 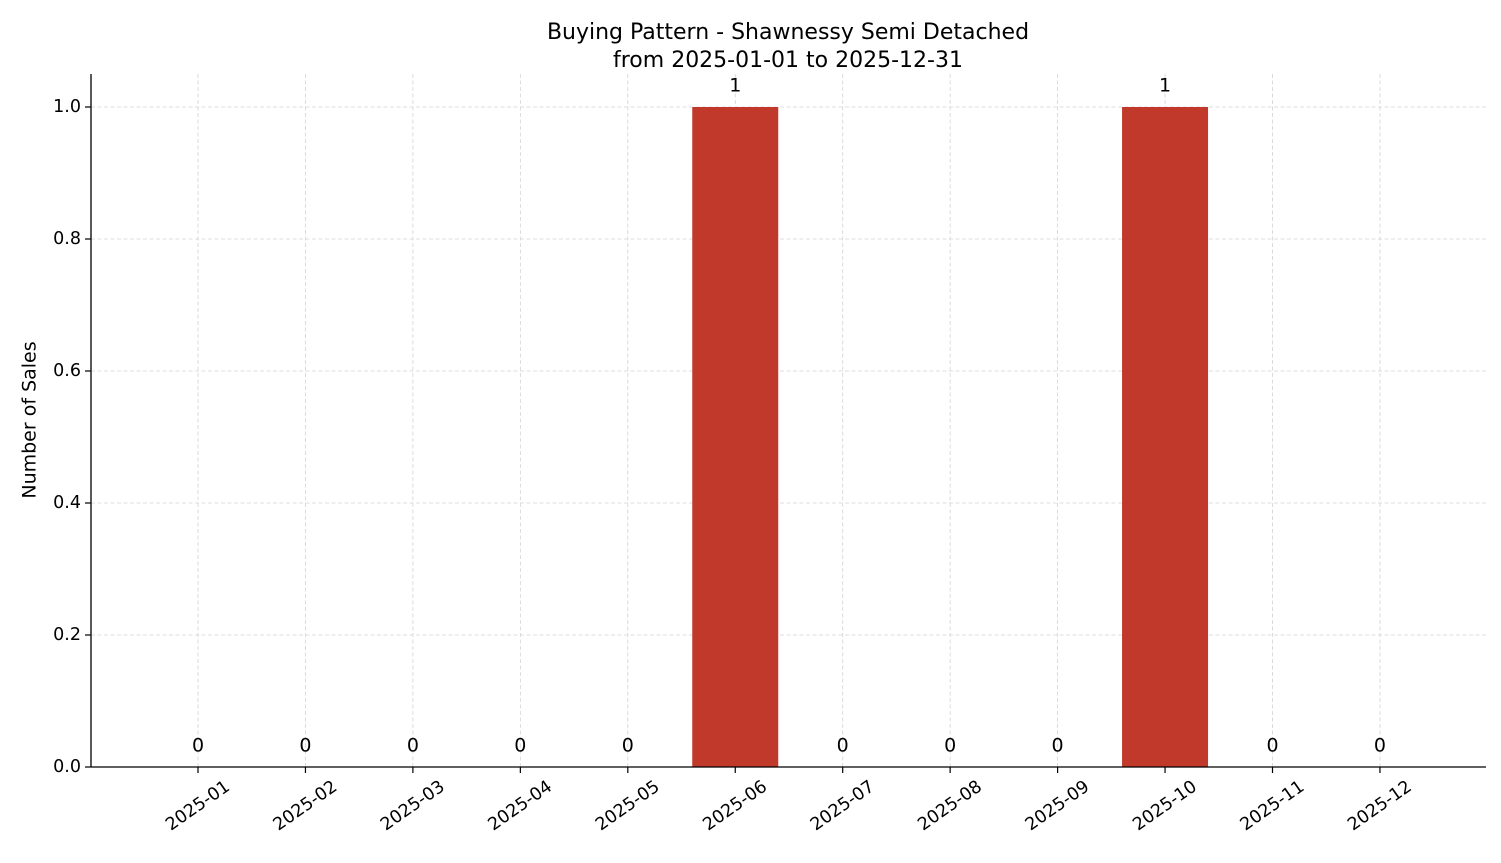 What do you see at coordinates (67, 371) in the screenshot?
I see `y-tick-label: 0.6` at bounding box center [67, 371].